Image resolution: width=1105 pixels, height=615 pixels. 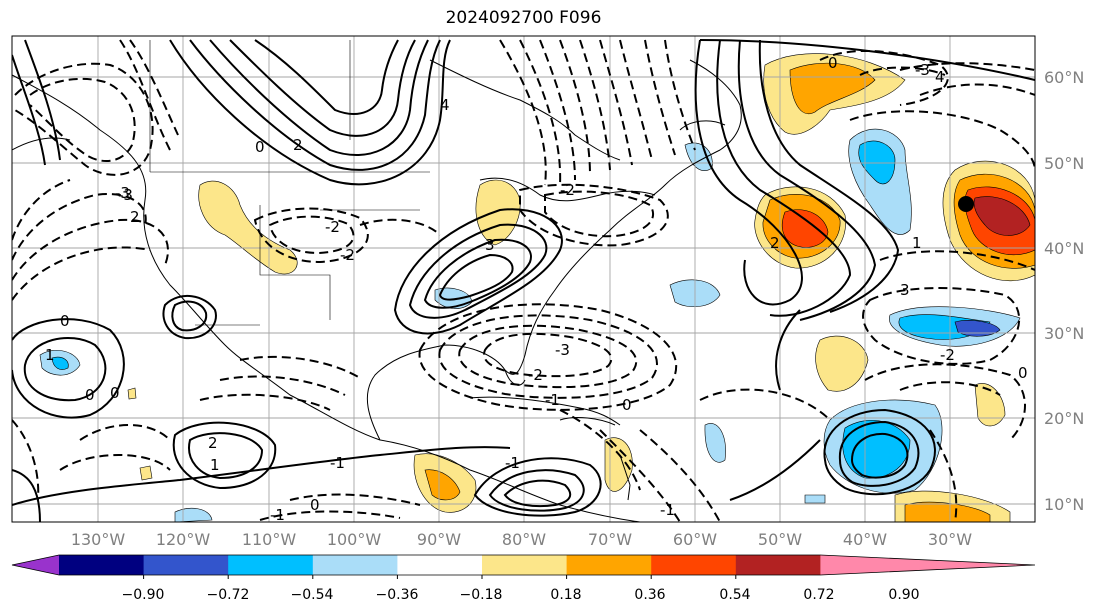 I want to click on colorbar, so click(x=523, y=566).